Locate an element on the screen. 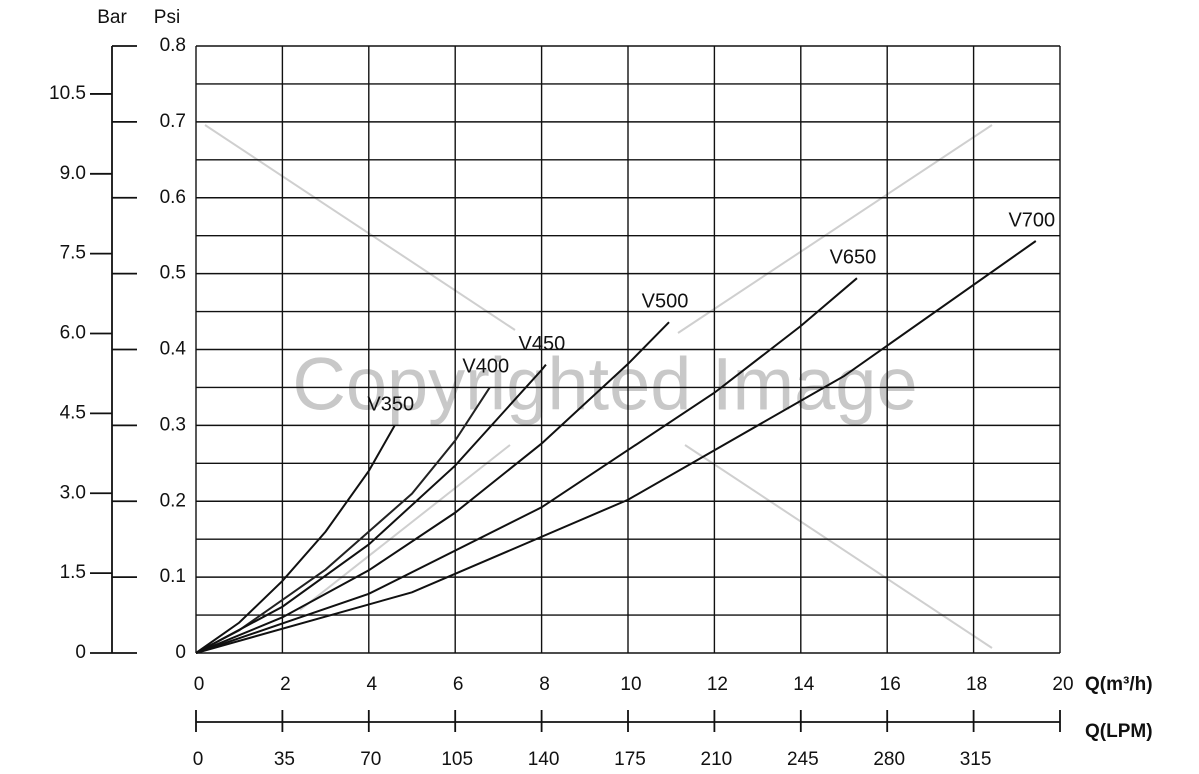 The width and height of the screenshot is (1199, 774). x-tick-label: 4 is located at coordinates (372, 684).